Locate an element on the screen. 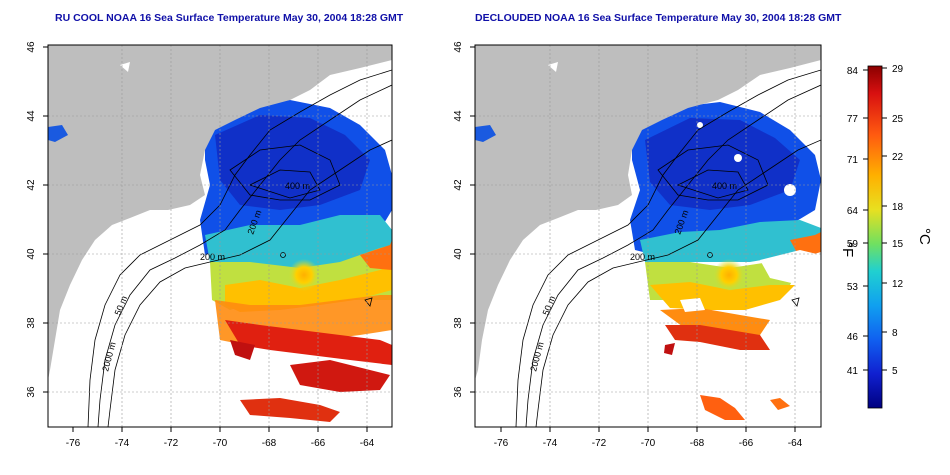  colorbar-f-tick: 59 is located at coordinates (853, 244).